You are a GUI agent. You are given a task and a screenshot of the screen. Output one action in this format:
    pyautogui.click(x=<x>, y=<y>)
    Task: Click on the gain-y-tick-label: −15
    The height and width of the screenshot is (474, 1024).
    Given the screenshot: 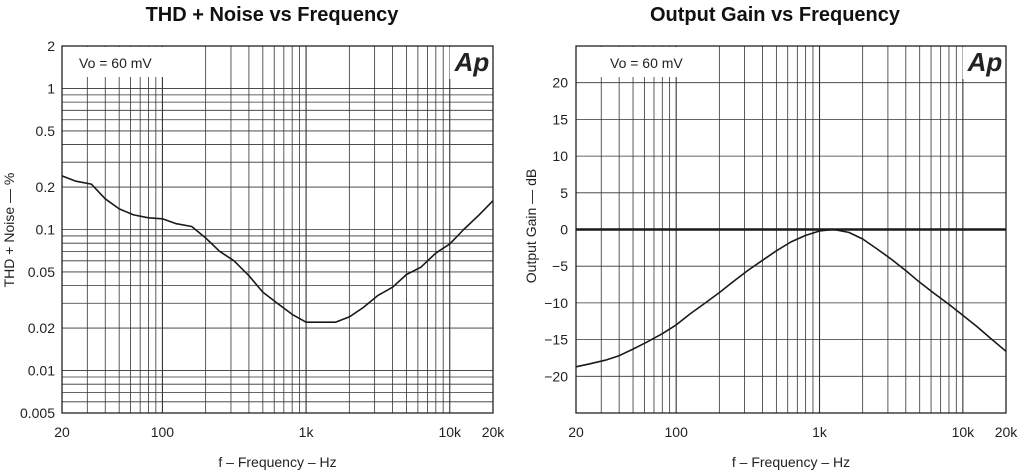 What is the action you would take?
    pyautogui.click(x=556, y=340)
    